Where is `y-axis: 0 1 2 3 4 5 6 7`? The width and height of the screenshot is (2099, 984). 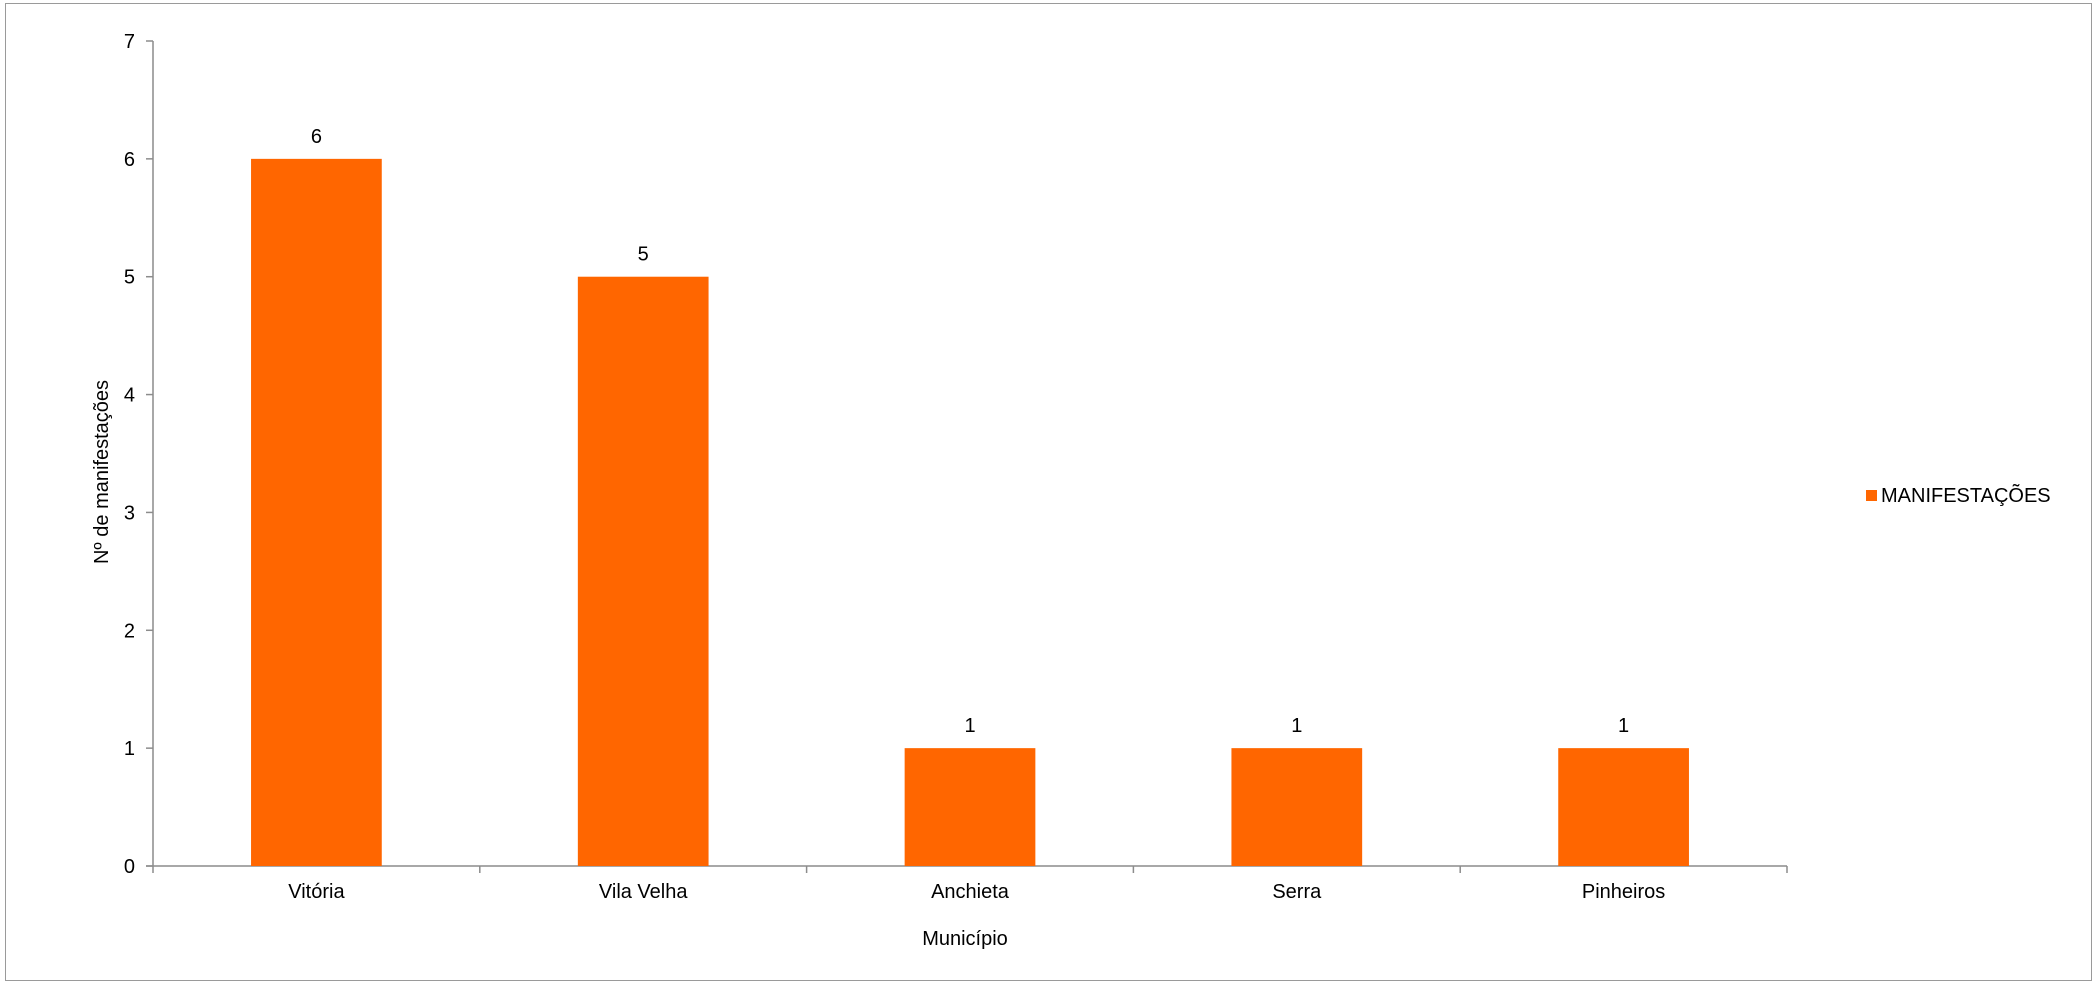
y-axis: 0 1 2 3 4 5 6 7 is located at coordinates (139, 454).